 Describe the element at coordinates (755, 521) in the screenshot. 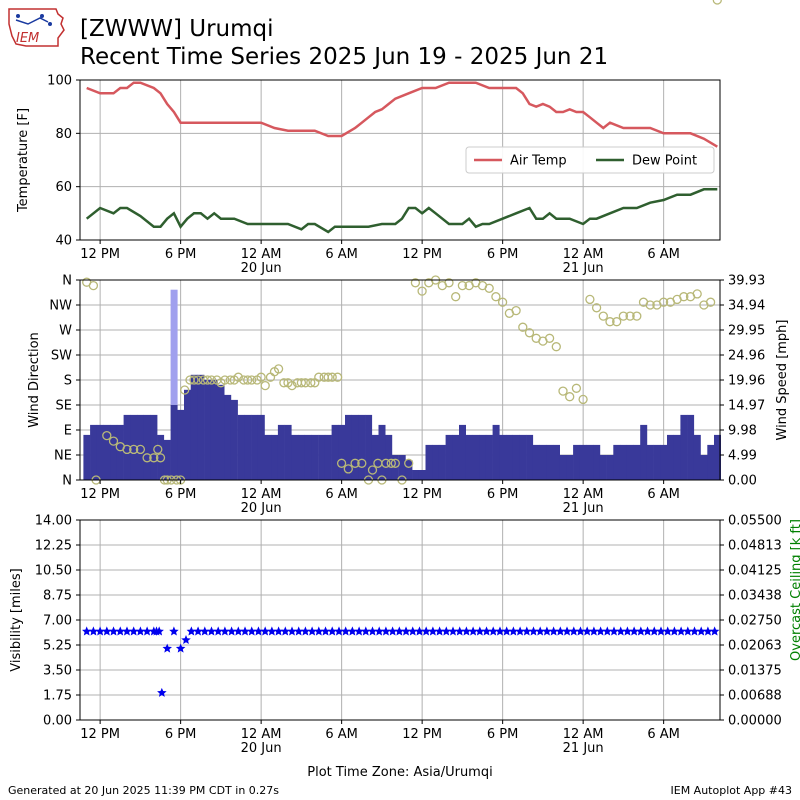

I see `ceiling-tick-label: 0.05500` at that location.